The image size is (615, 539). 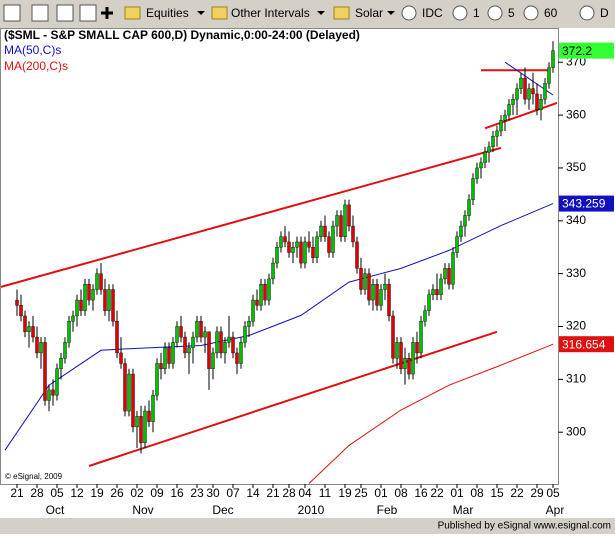 I want to click on x-tick-label: 16, so click(x=421, y=493).